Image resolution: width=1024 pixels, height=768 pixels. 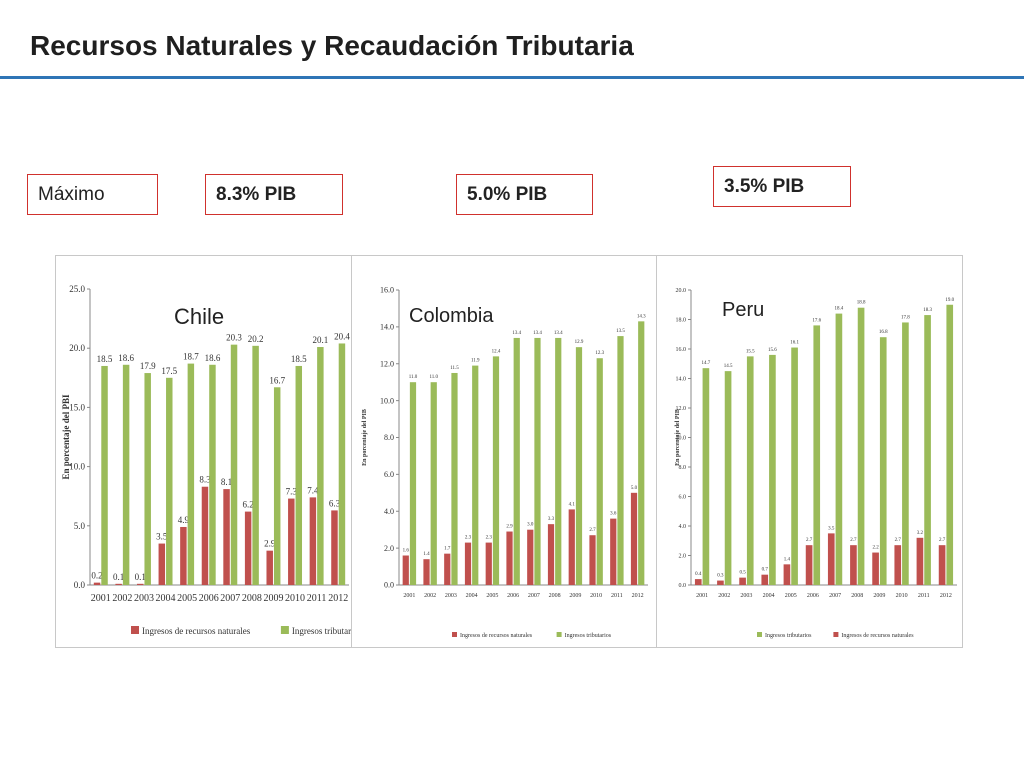 What do you see at coordinates (320, 340) in the screenshot?
I see `tax-revenue-value-label: 20.1` at bounding box center [320, 340].